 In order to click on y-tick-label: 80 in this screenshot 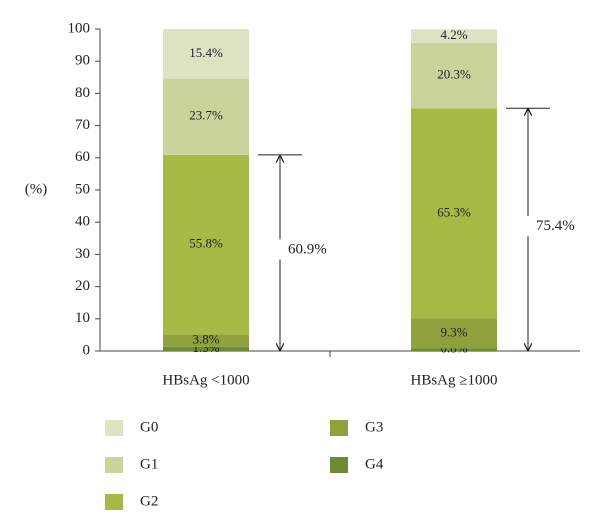, I will do `click(82, 93)`.